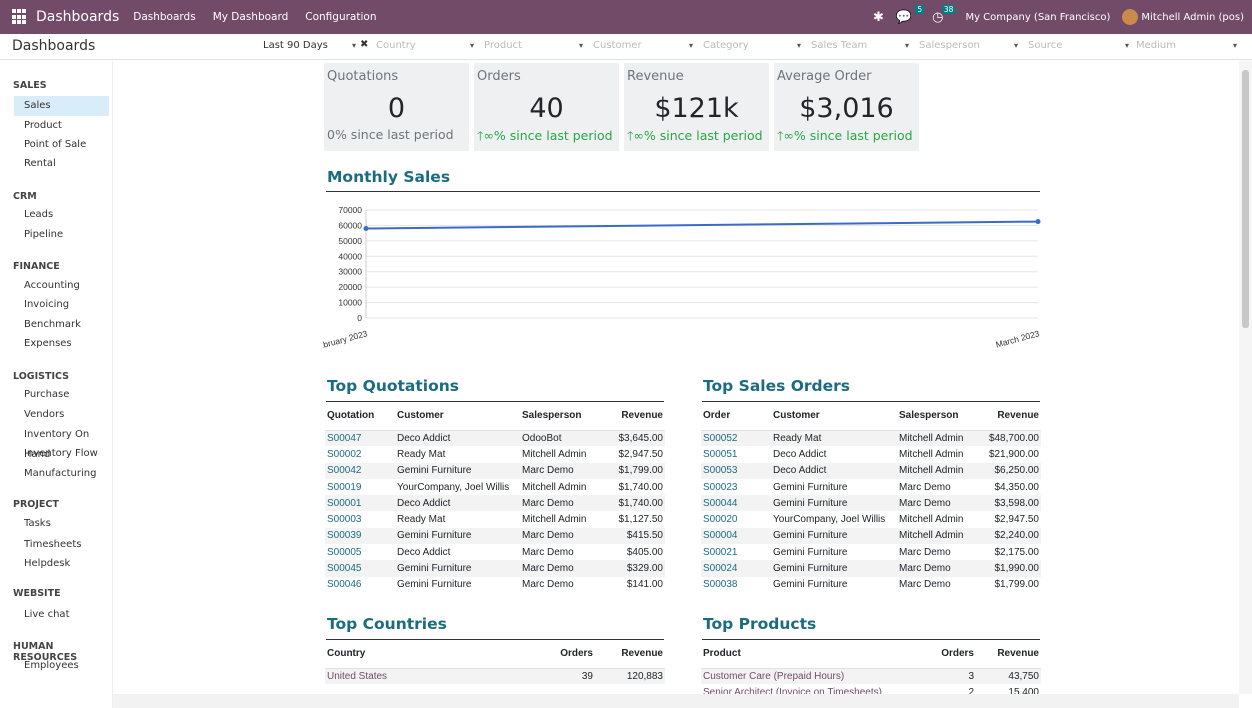 The height and width of the screenshot is (708, 1252). I want to click on table-cell: S00045, so click(360, 568).